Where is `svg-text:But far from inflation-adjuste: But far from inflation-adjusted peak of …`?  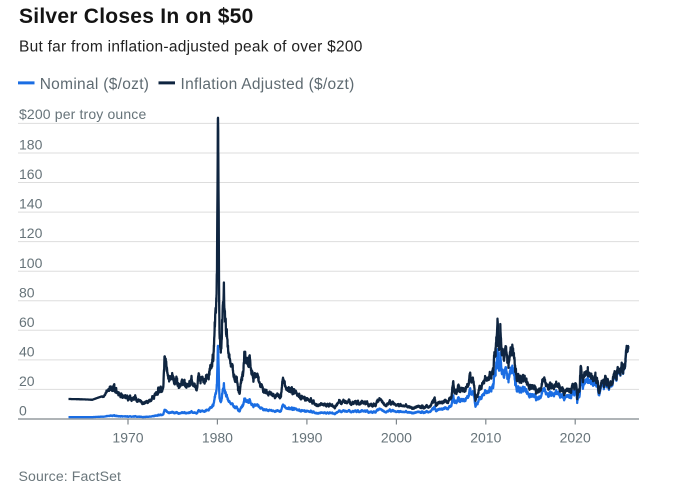 svg-text:But far from inflation-adjuste: But far from inflation-adjusted peak of … is located at coordinates (191, 47).